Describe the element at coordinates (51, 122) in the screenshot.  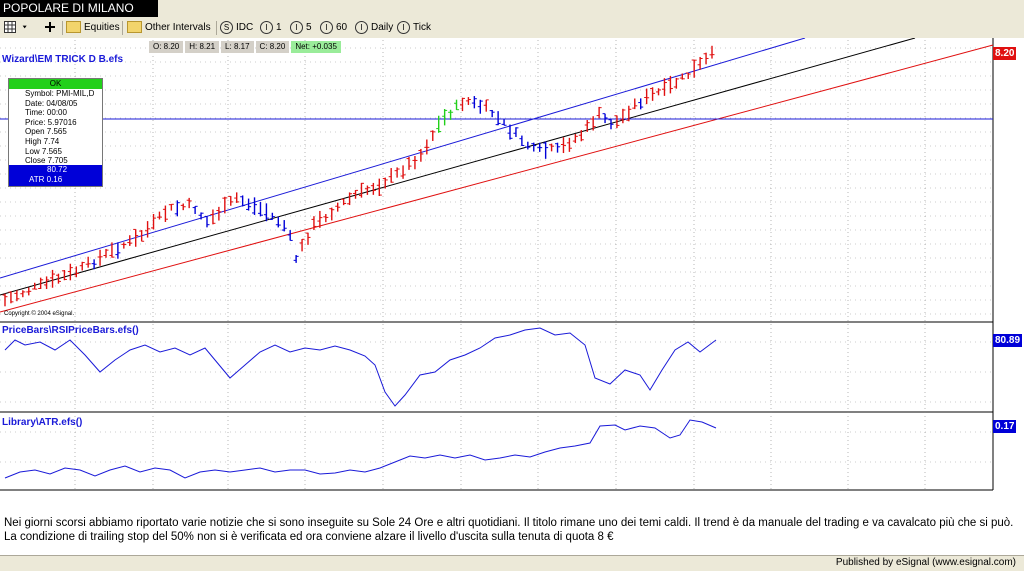
I see `cursor-row: Price: 5.97016` at that location.